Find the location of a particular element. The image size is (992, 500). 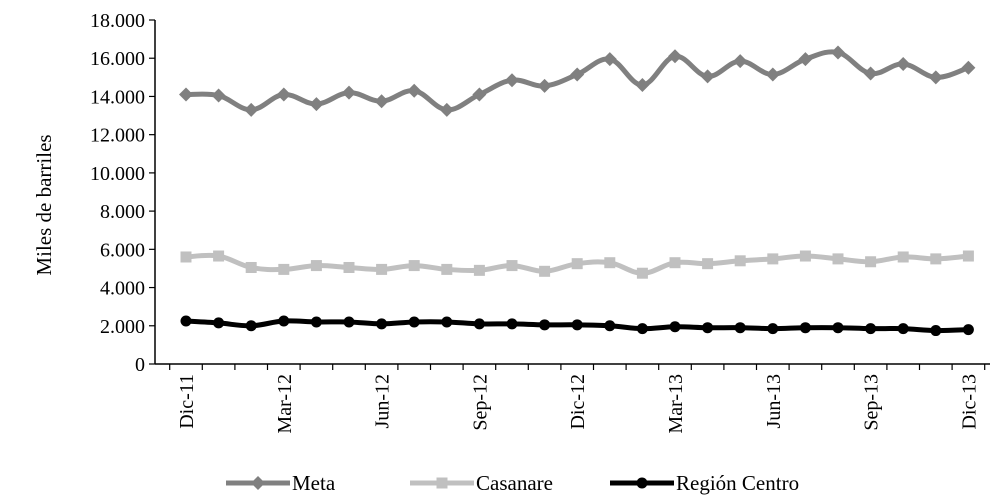

y-tick-label: 6.000 is located at coordinates (122, 250).